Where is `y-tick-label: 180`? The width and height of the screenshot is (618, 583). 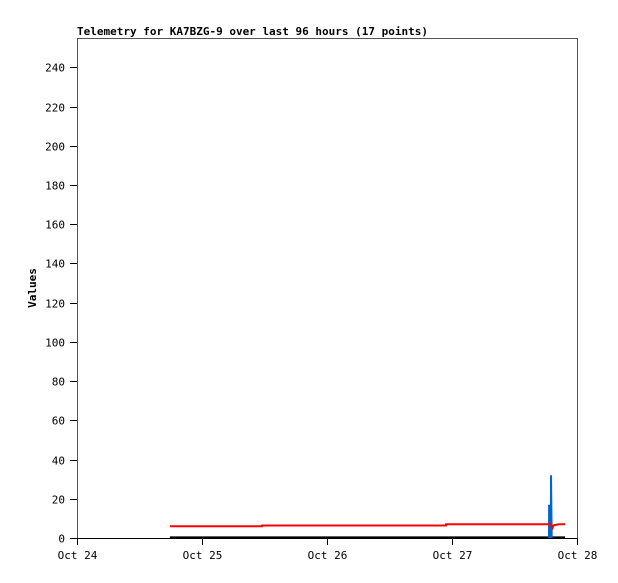 y-tick-label: 180 is located at coordinates (55, 186).